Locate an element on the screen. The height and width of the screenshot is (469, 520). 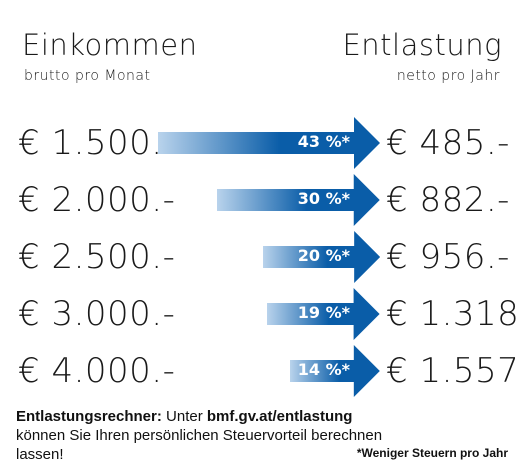
relief-arrow: 43 %* is located at coordinates (269, 143).